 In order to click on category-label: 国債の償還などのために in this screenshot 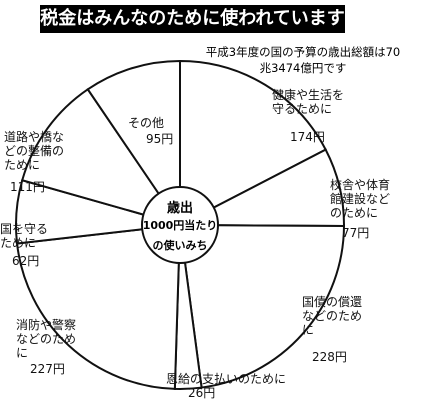, I will do `click(332, 316)`.